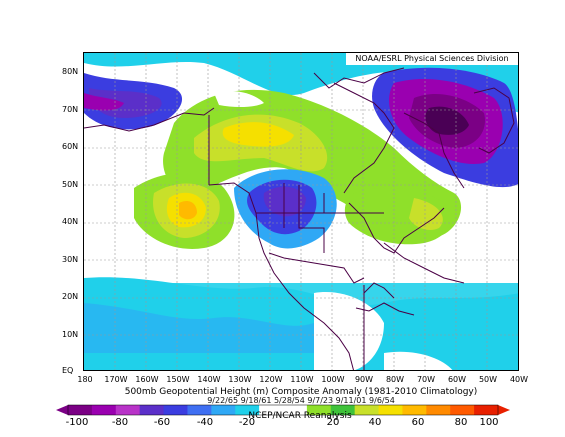 The image size is (565, 437). What do you see at coordinates (488, 379) in the screenshot?
I see `lon-label: 50W` at bounding box center [488, 379].